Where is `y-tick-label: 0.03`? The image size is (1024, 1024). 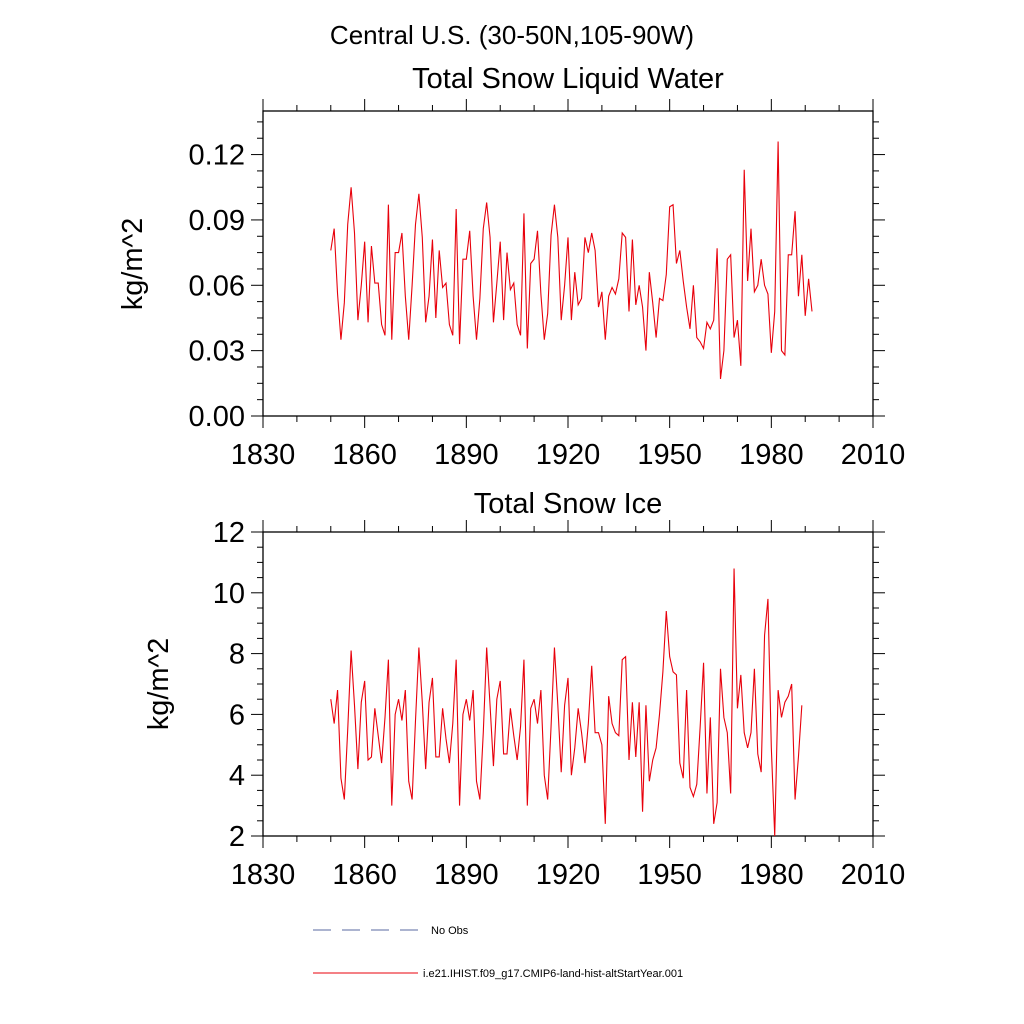 y-tick-label: 0.03 is located at coordinates (217, 352).